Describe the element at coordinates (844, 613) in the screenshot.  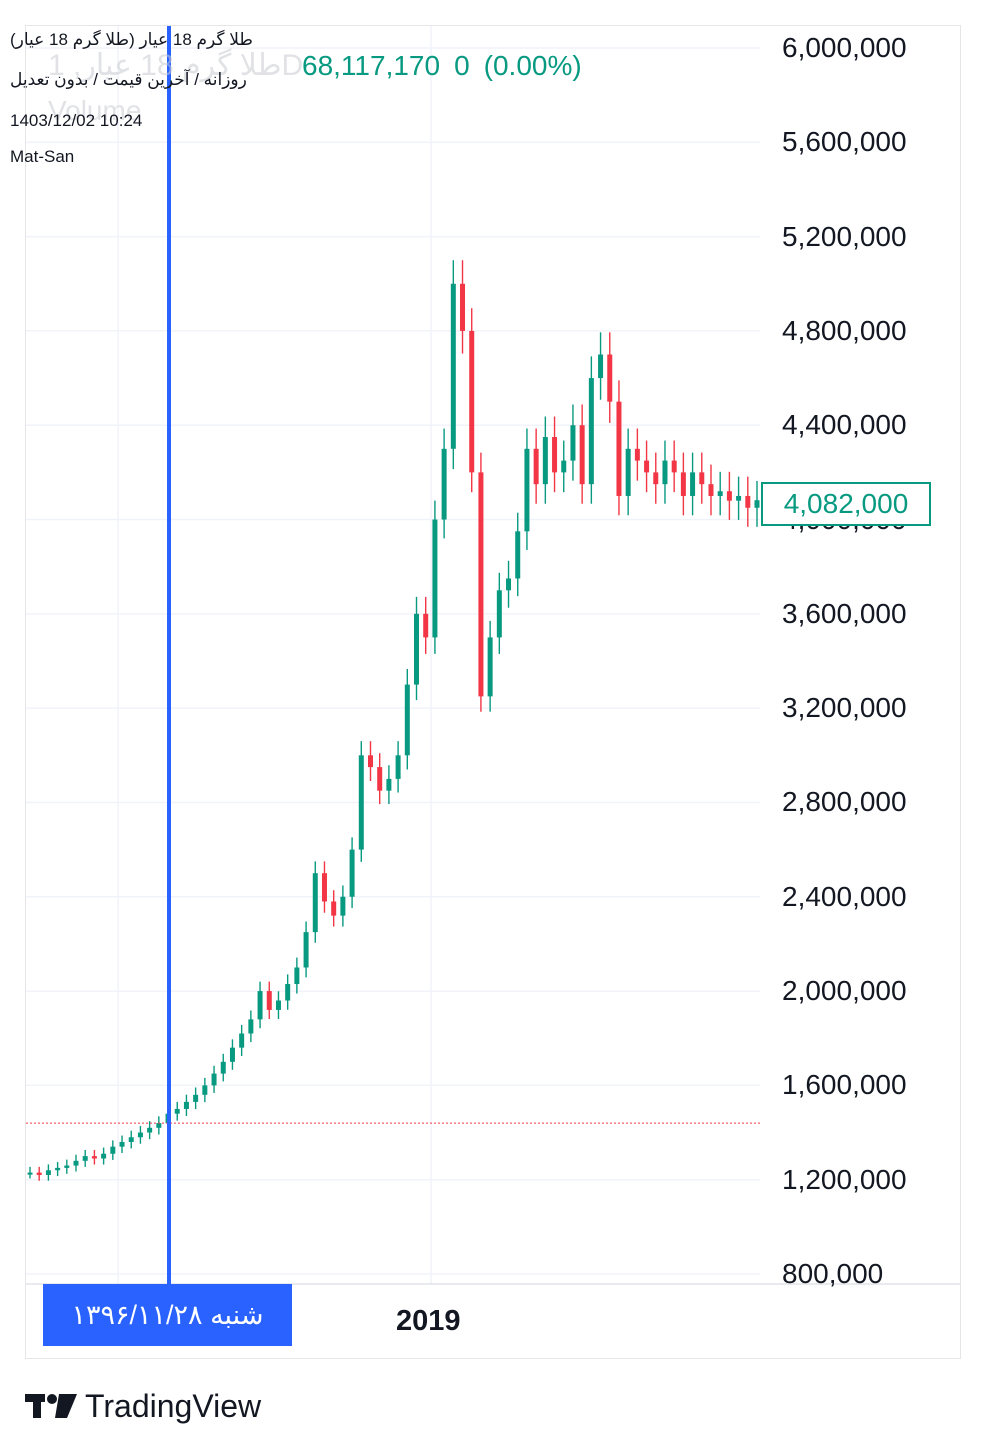
I see `y-tick-label: 3,600,000` at that location.